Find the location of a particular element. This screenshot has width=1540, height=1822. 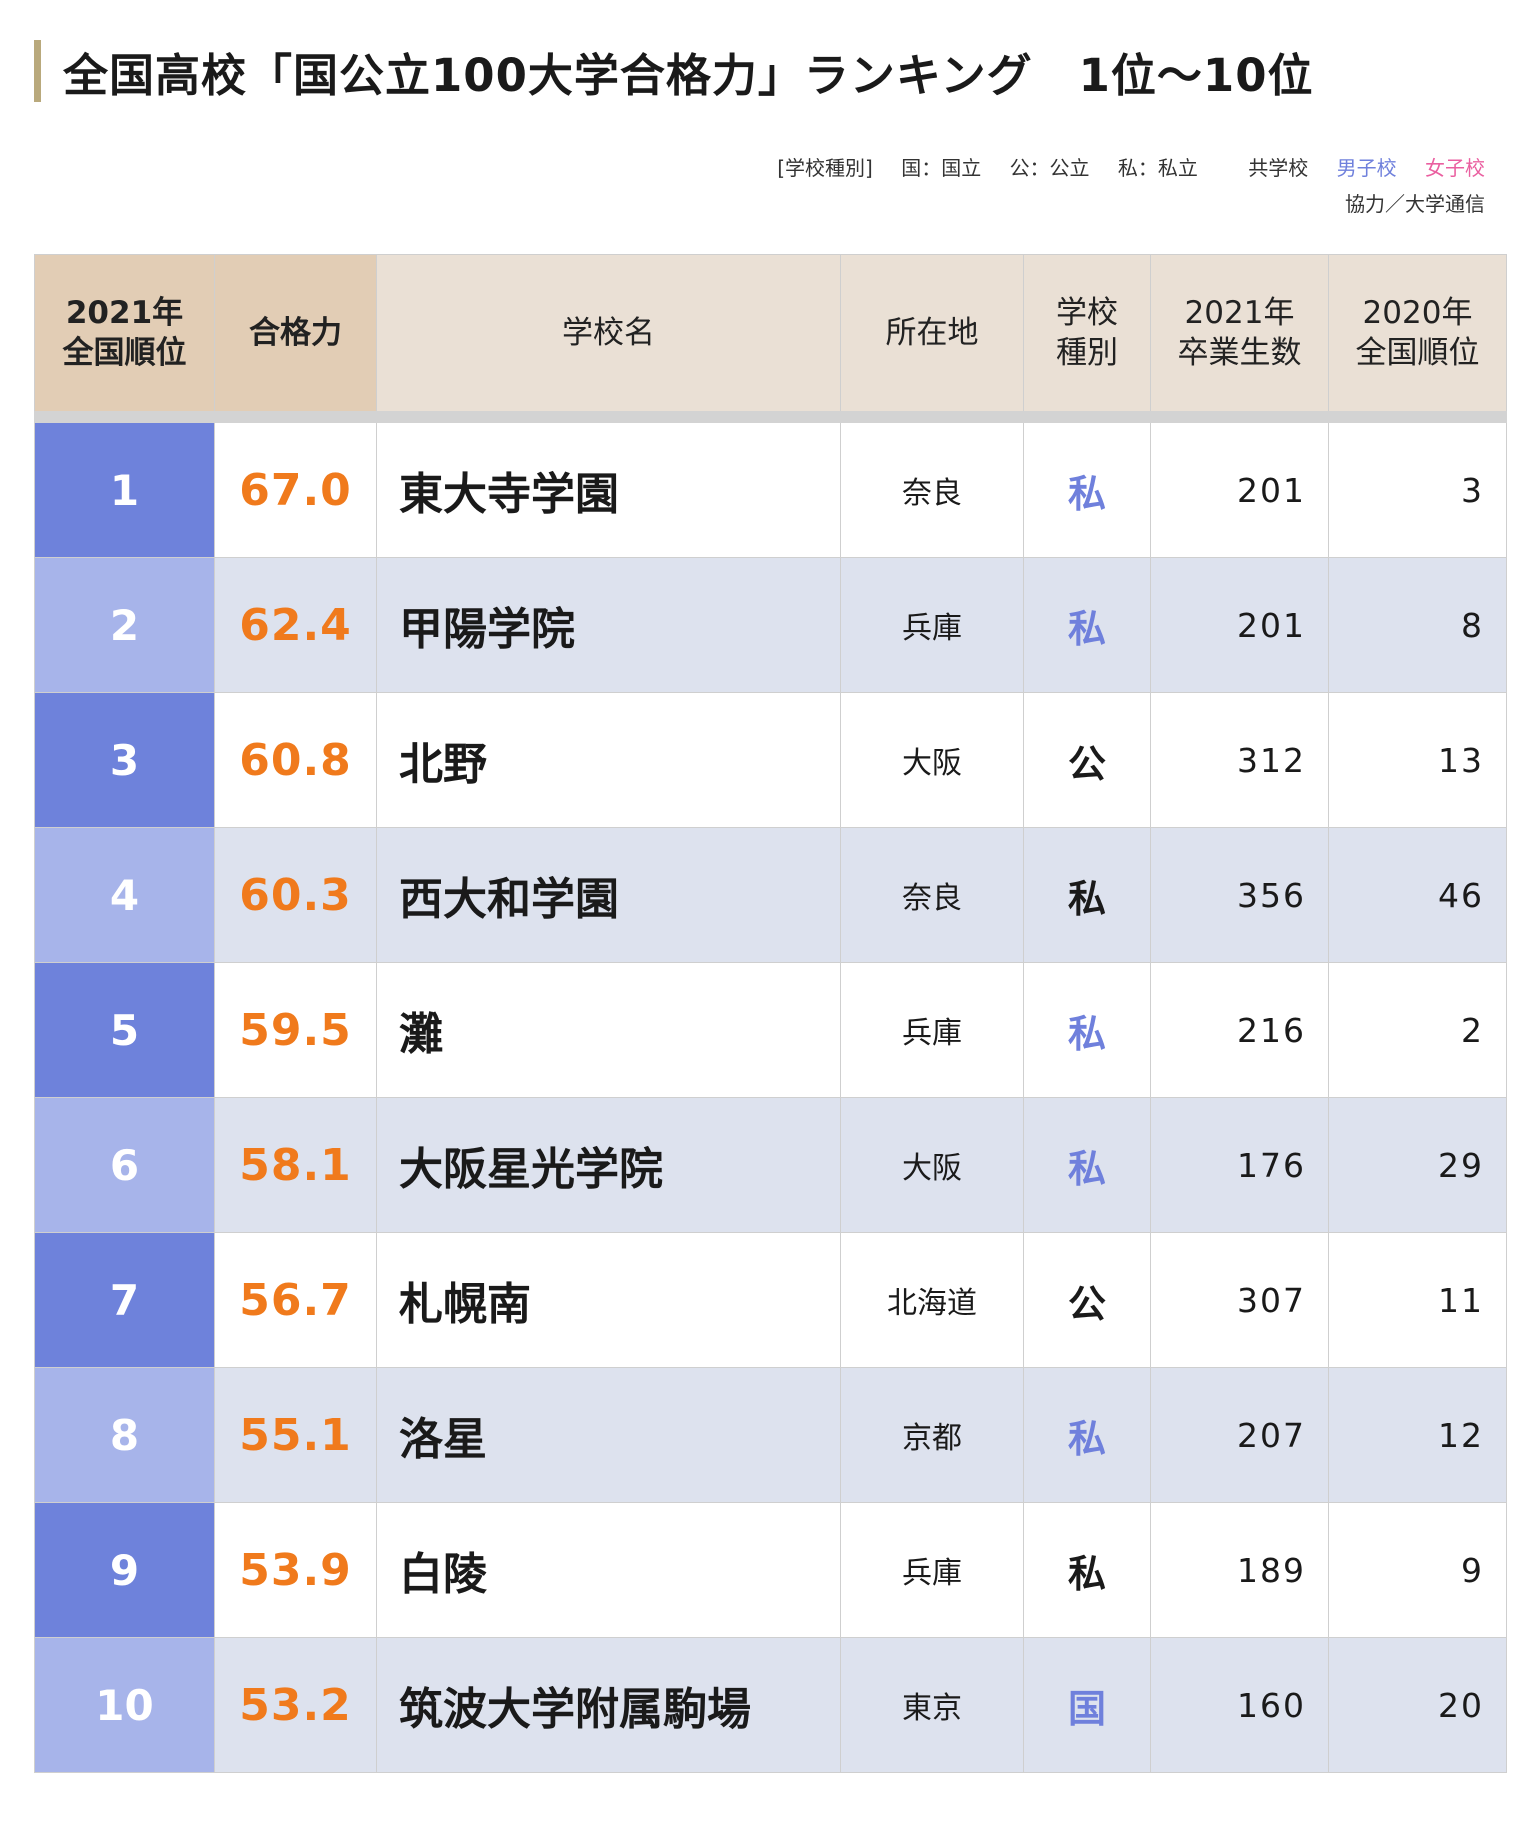

legend-label: [学校種別] is located at coordinates (825, 168).